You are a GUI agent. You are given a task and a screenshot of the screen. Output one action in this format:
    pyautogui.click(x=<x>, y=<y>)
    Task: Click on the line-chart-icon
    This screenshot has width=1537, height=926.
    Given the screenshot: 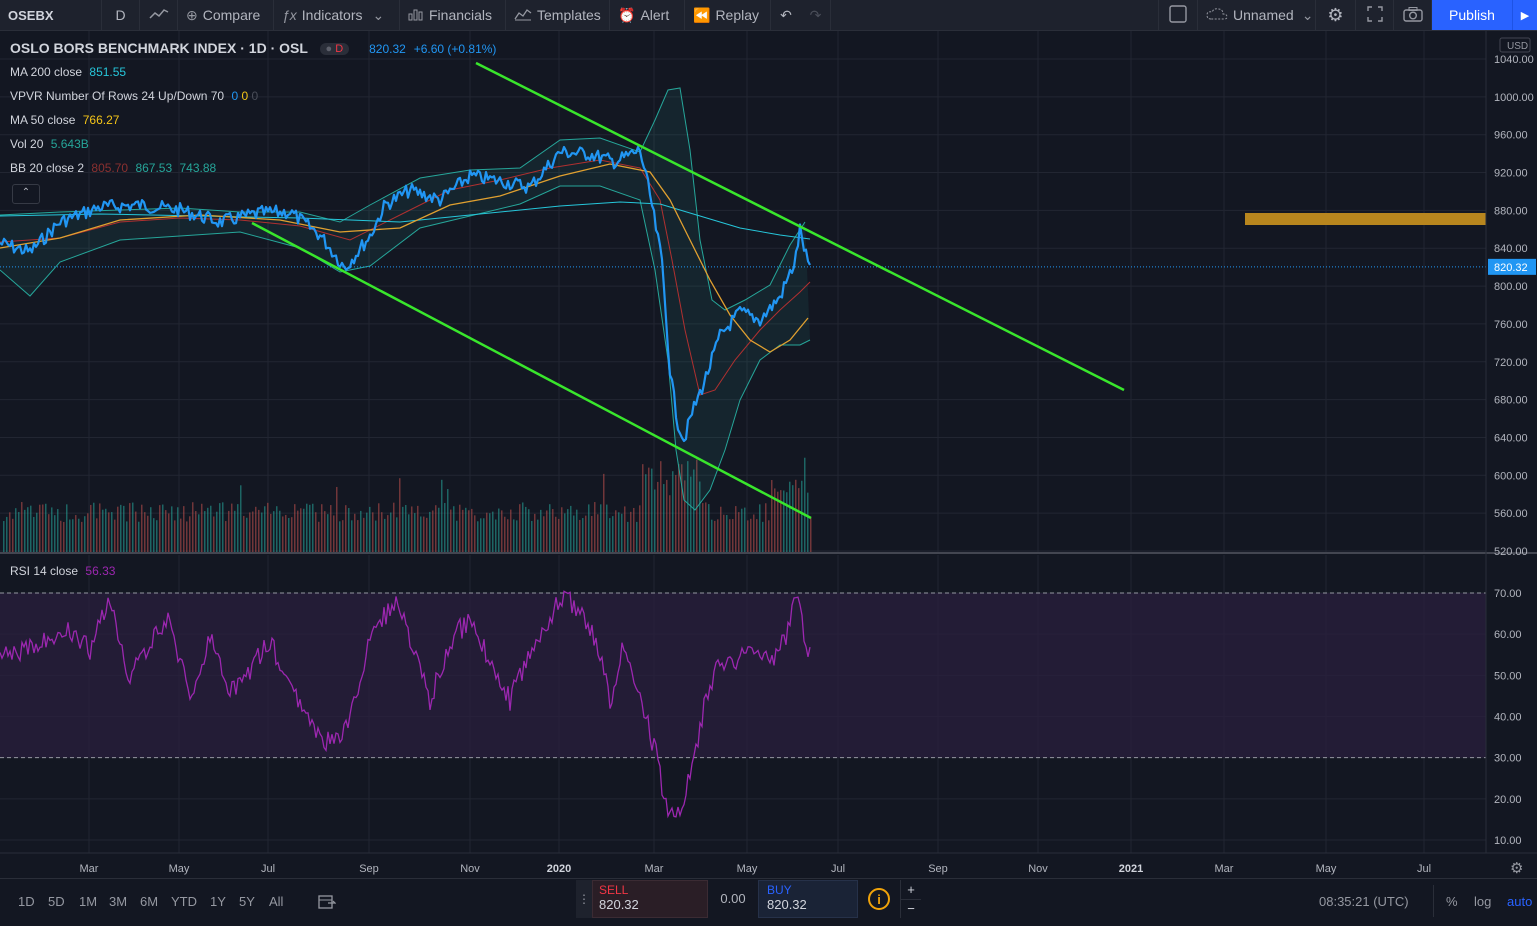 What is the action you would take?
    pyautogui.click(x=158, y=15)
    